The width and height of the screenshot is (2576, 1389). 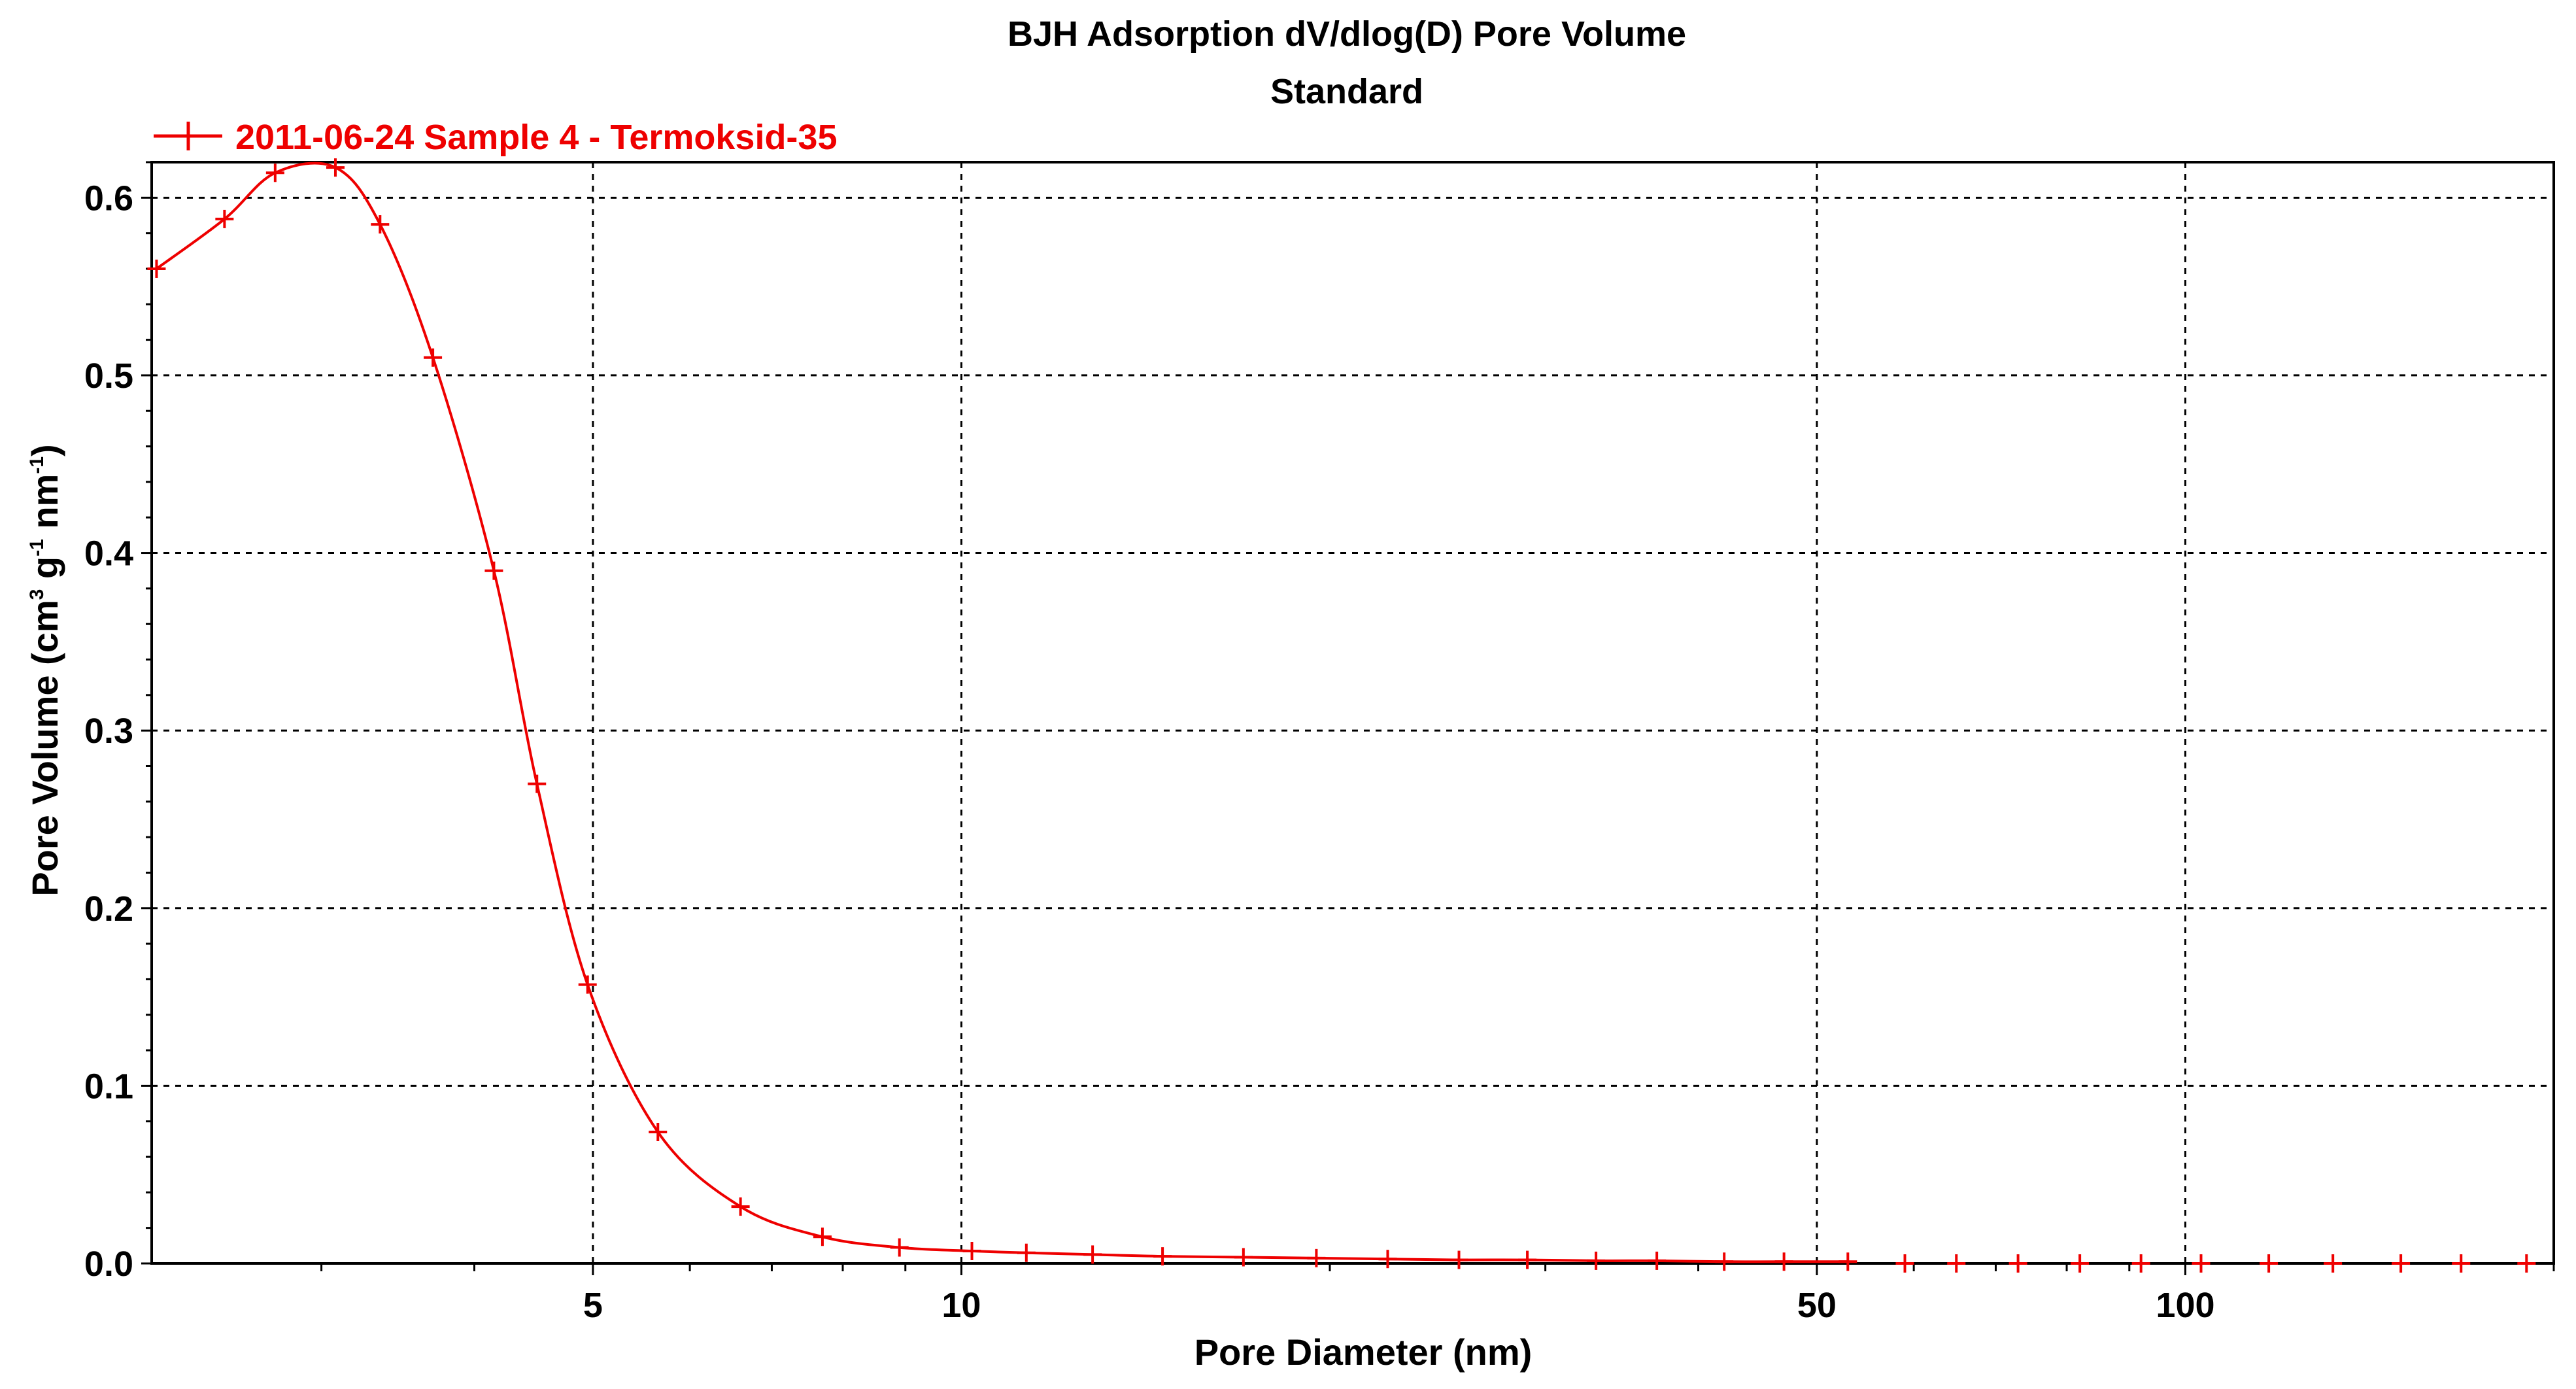 What do you see at coordinates (109, 198) in the screenshot?
I see `y-tick-label: 0.6` at bounding box center [109, 198].